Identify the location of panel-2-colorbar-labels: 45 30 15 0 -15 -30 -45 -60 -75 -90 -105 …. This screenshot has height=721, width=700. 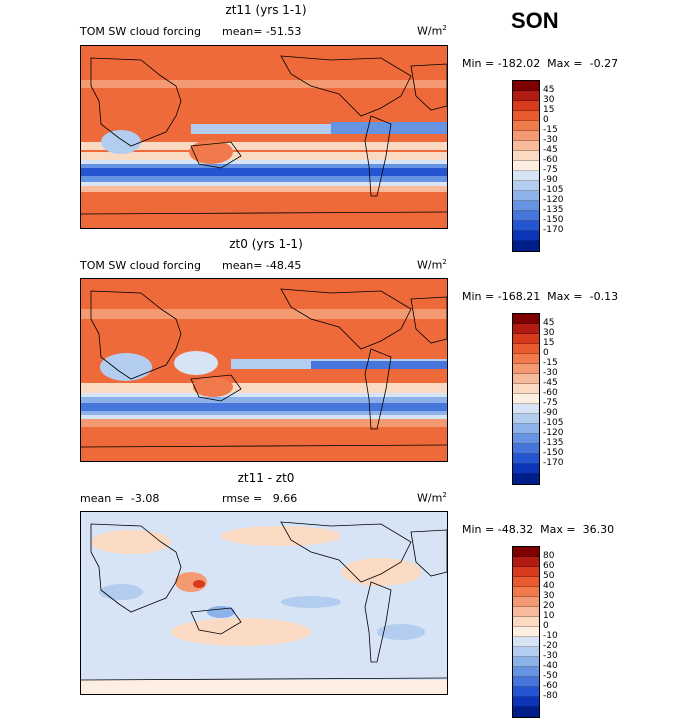
(563, 403).